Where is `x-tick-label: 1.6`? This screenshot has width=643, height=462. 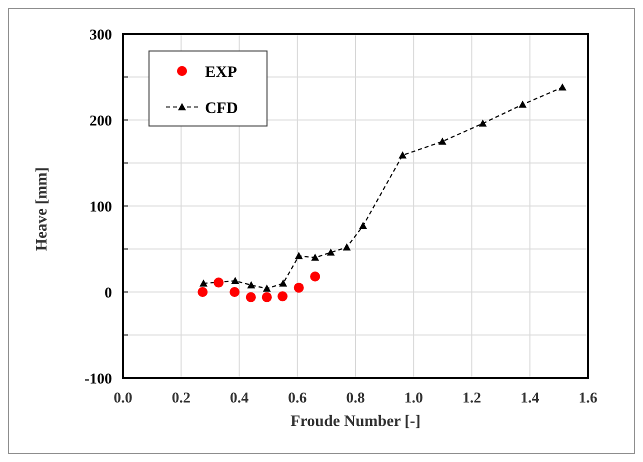
x-tick-label: 1.6 is located at coordinates (588, 398).